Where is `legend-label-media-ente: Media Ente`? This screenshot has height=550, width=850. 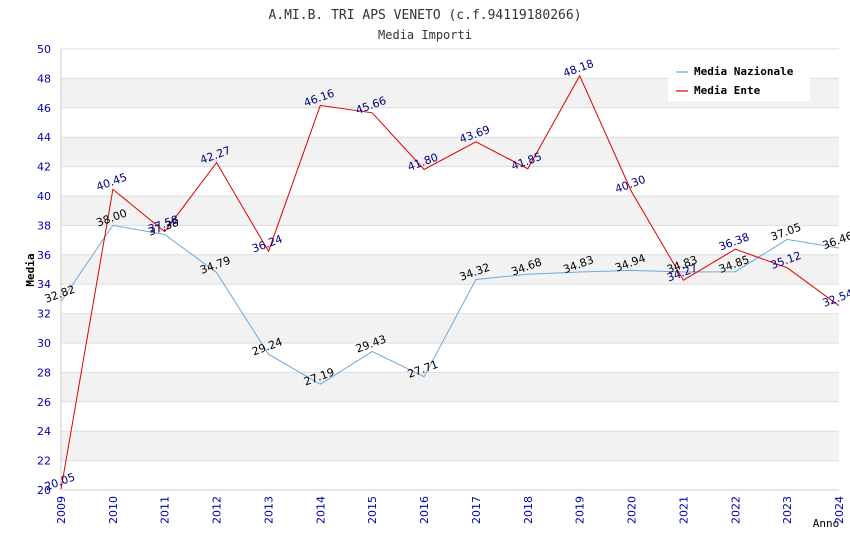 legend-label-media-ente: Media Ente is located at coordinates (727, 90).